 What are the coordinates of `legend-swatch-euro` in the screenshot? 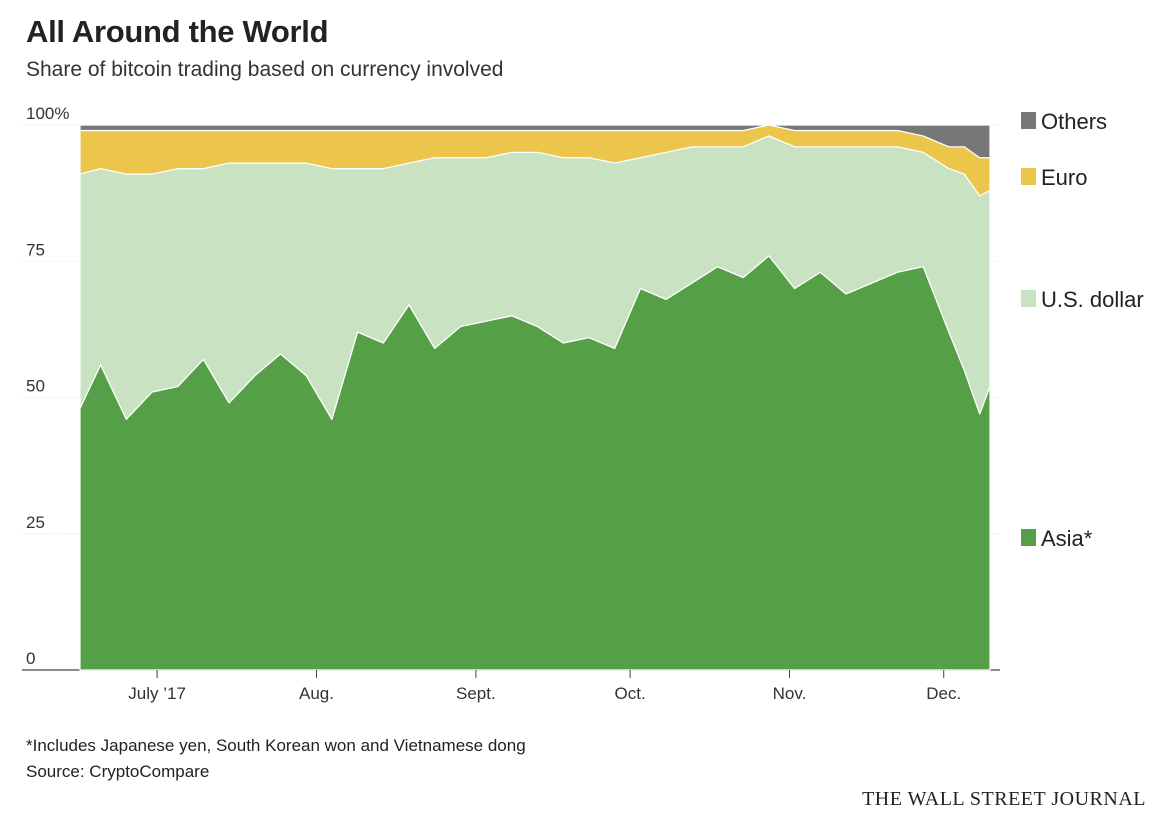 It's located at (1028, 176).